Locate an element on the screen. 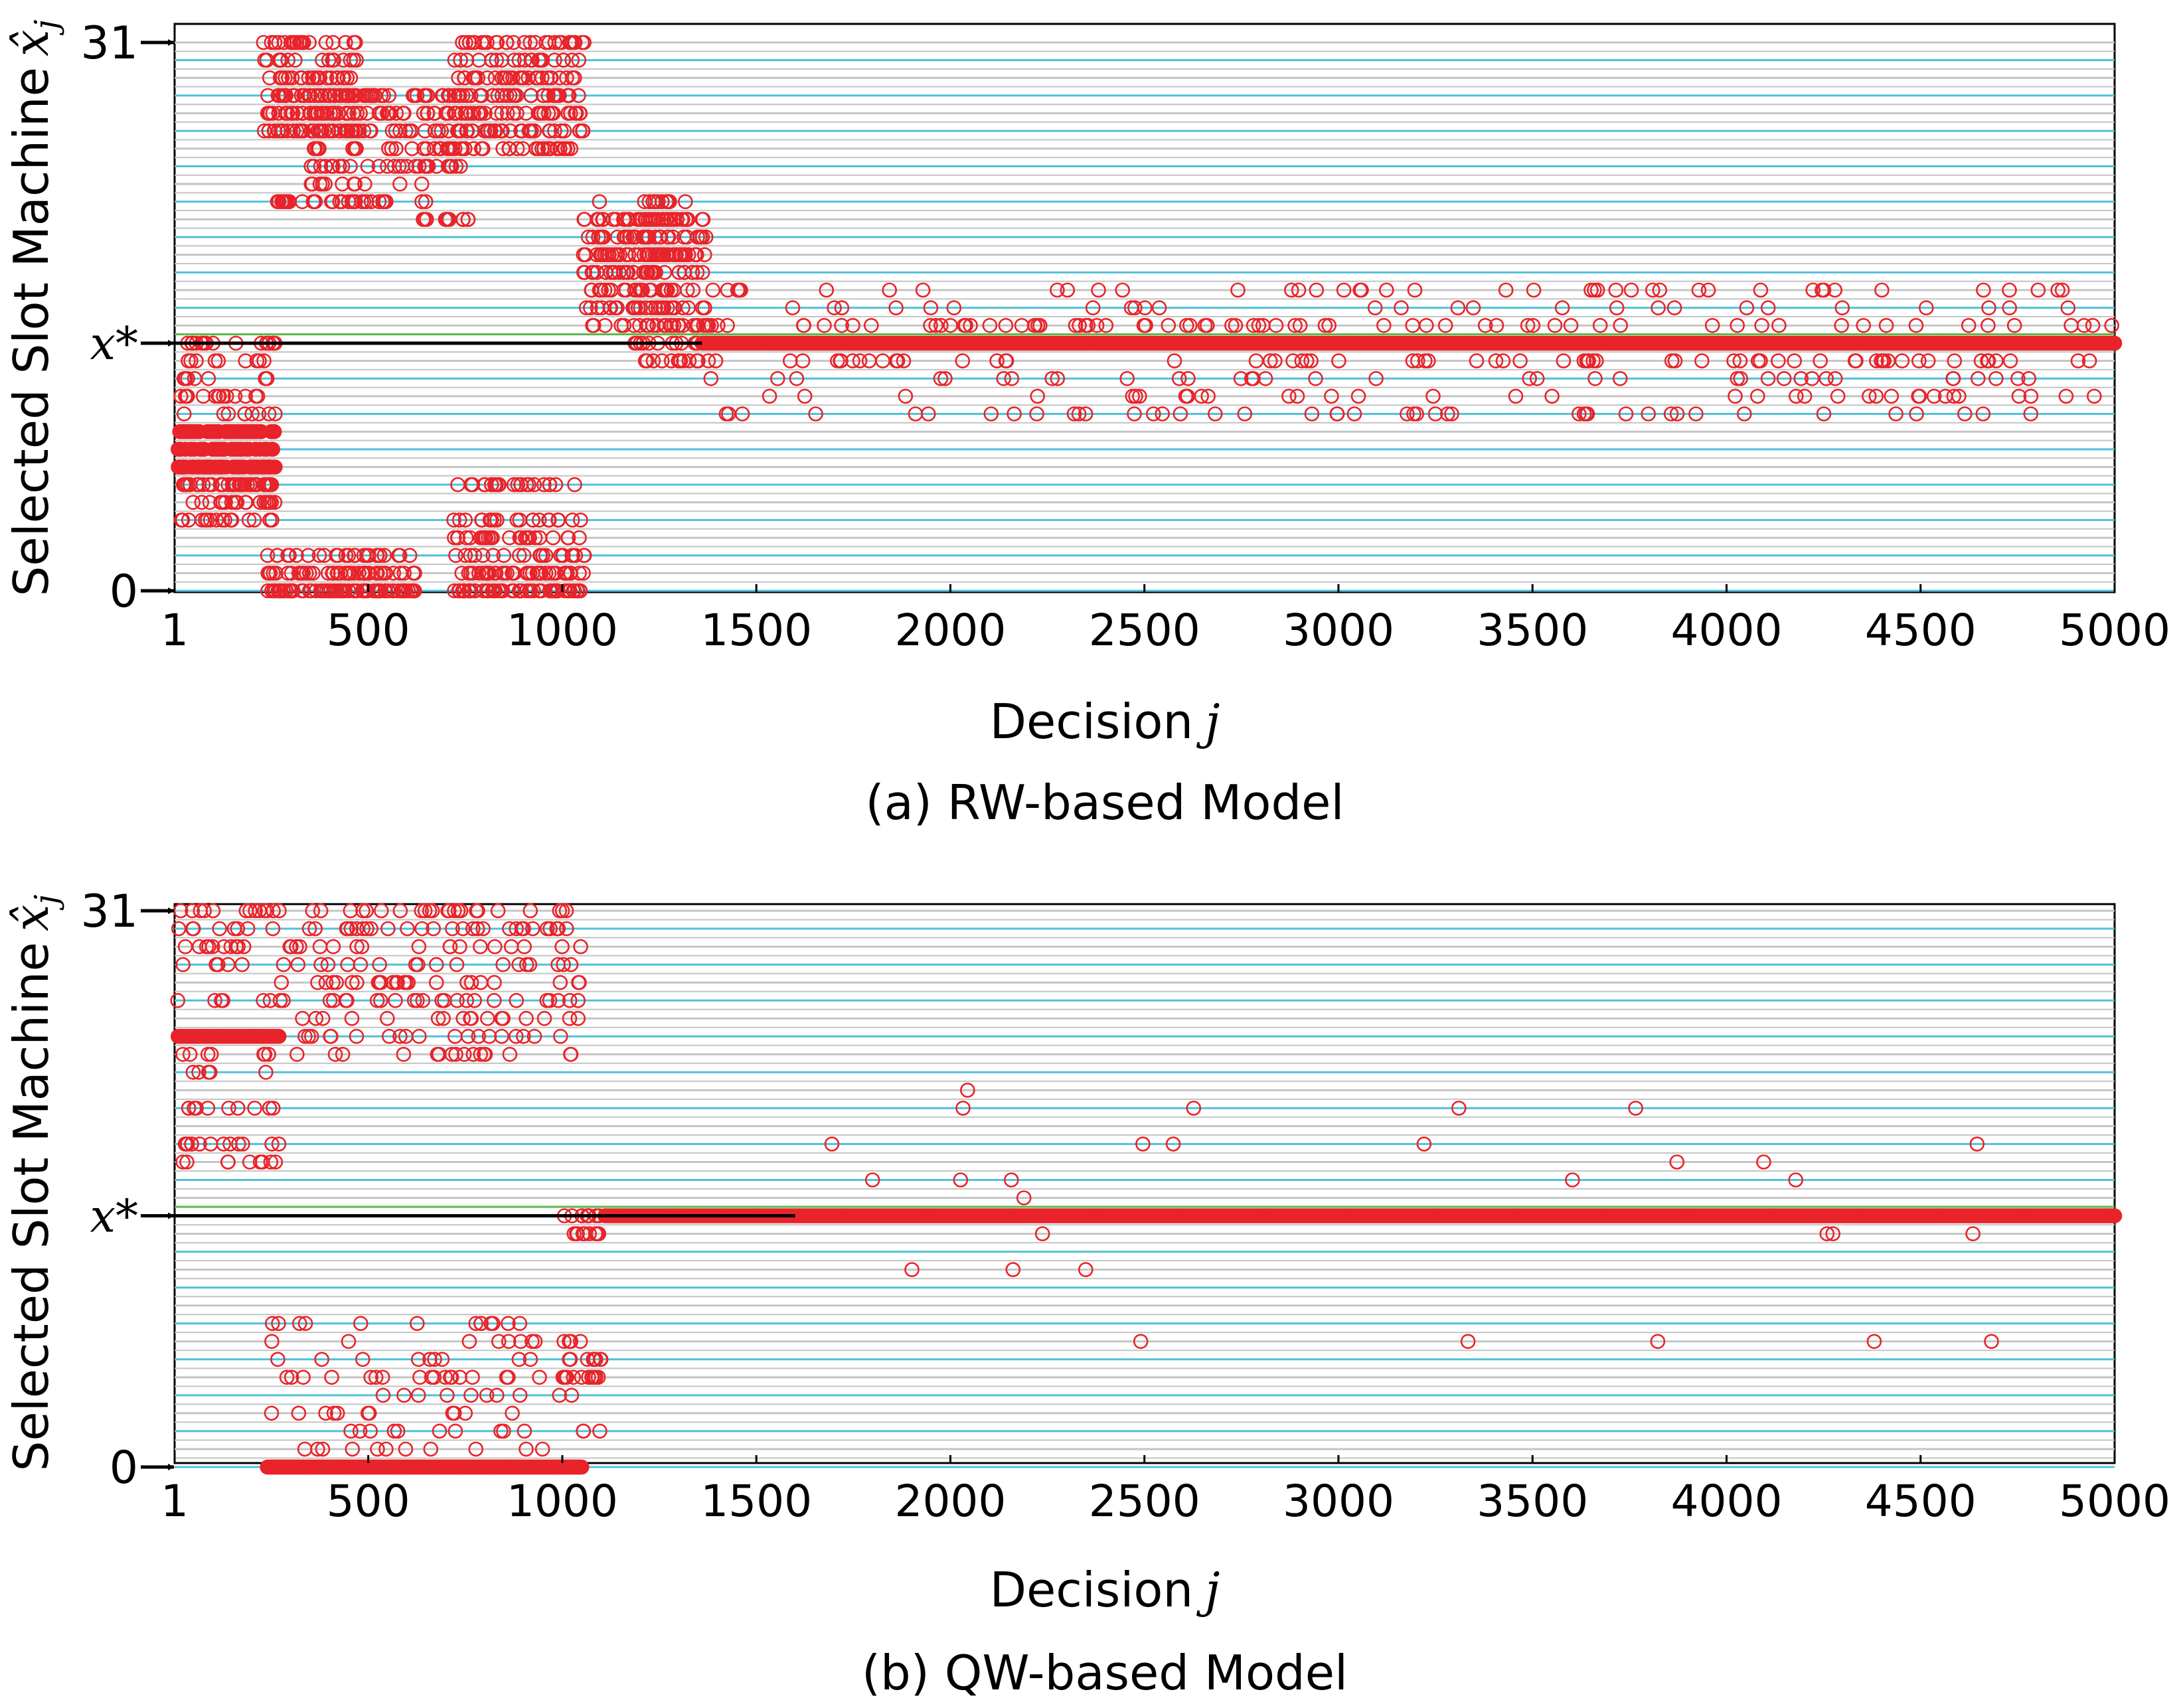 Image resolution: width=2183 pixels, height=1708 pixels. x-tick-label: 1000 is located at coordinates (562, 630).